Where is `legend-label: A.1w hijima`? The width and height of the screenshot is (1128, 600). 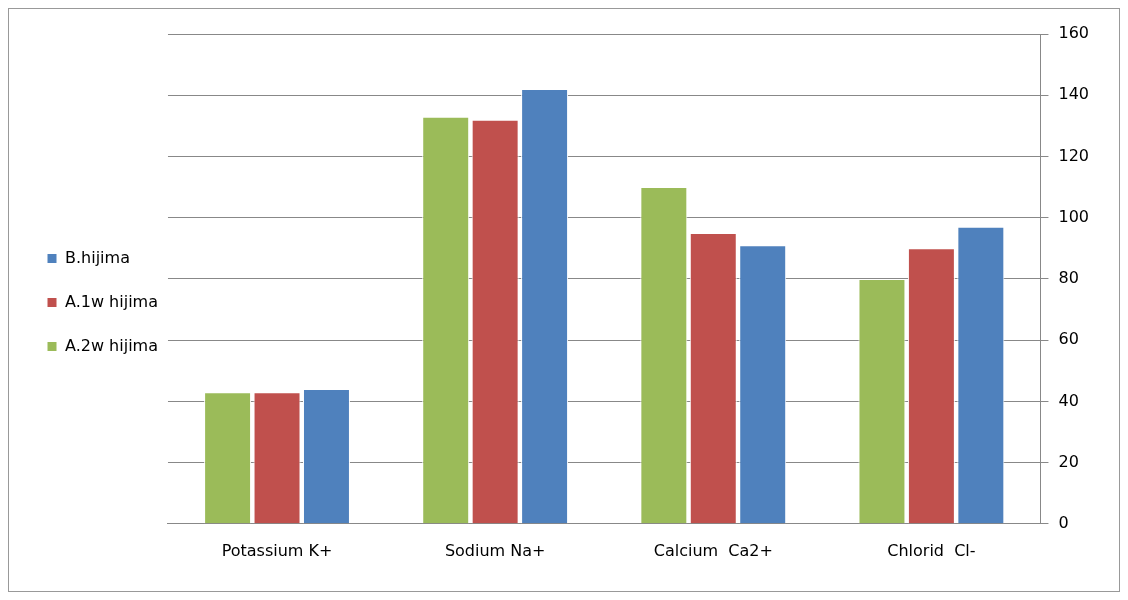 legend-label: A.1w hijima is located at coordinates (111, 301).